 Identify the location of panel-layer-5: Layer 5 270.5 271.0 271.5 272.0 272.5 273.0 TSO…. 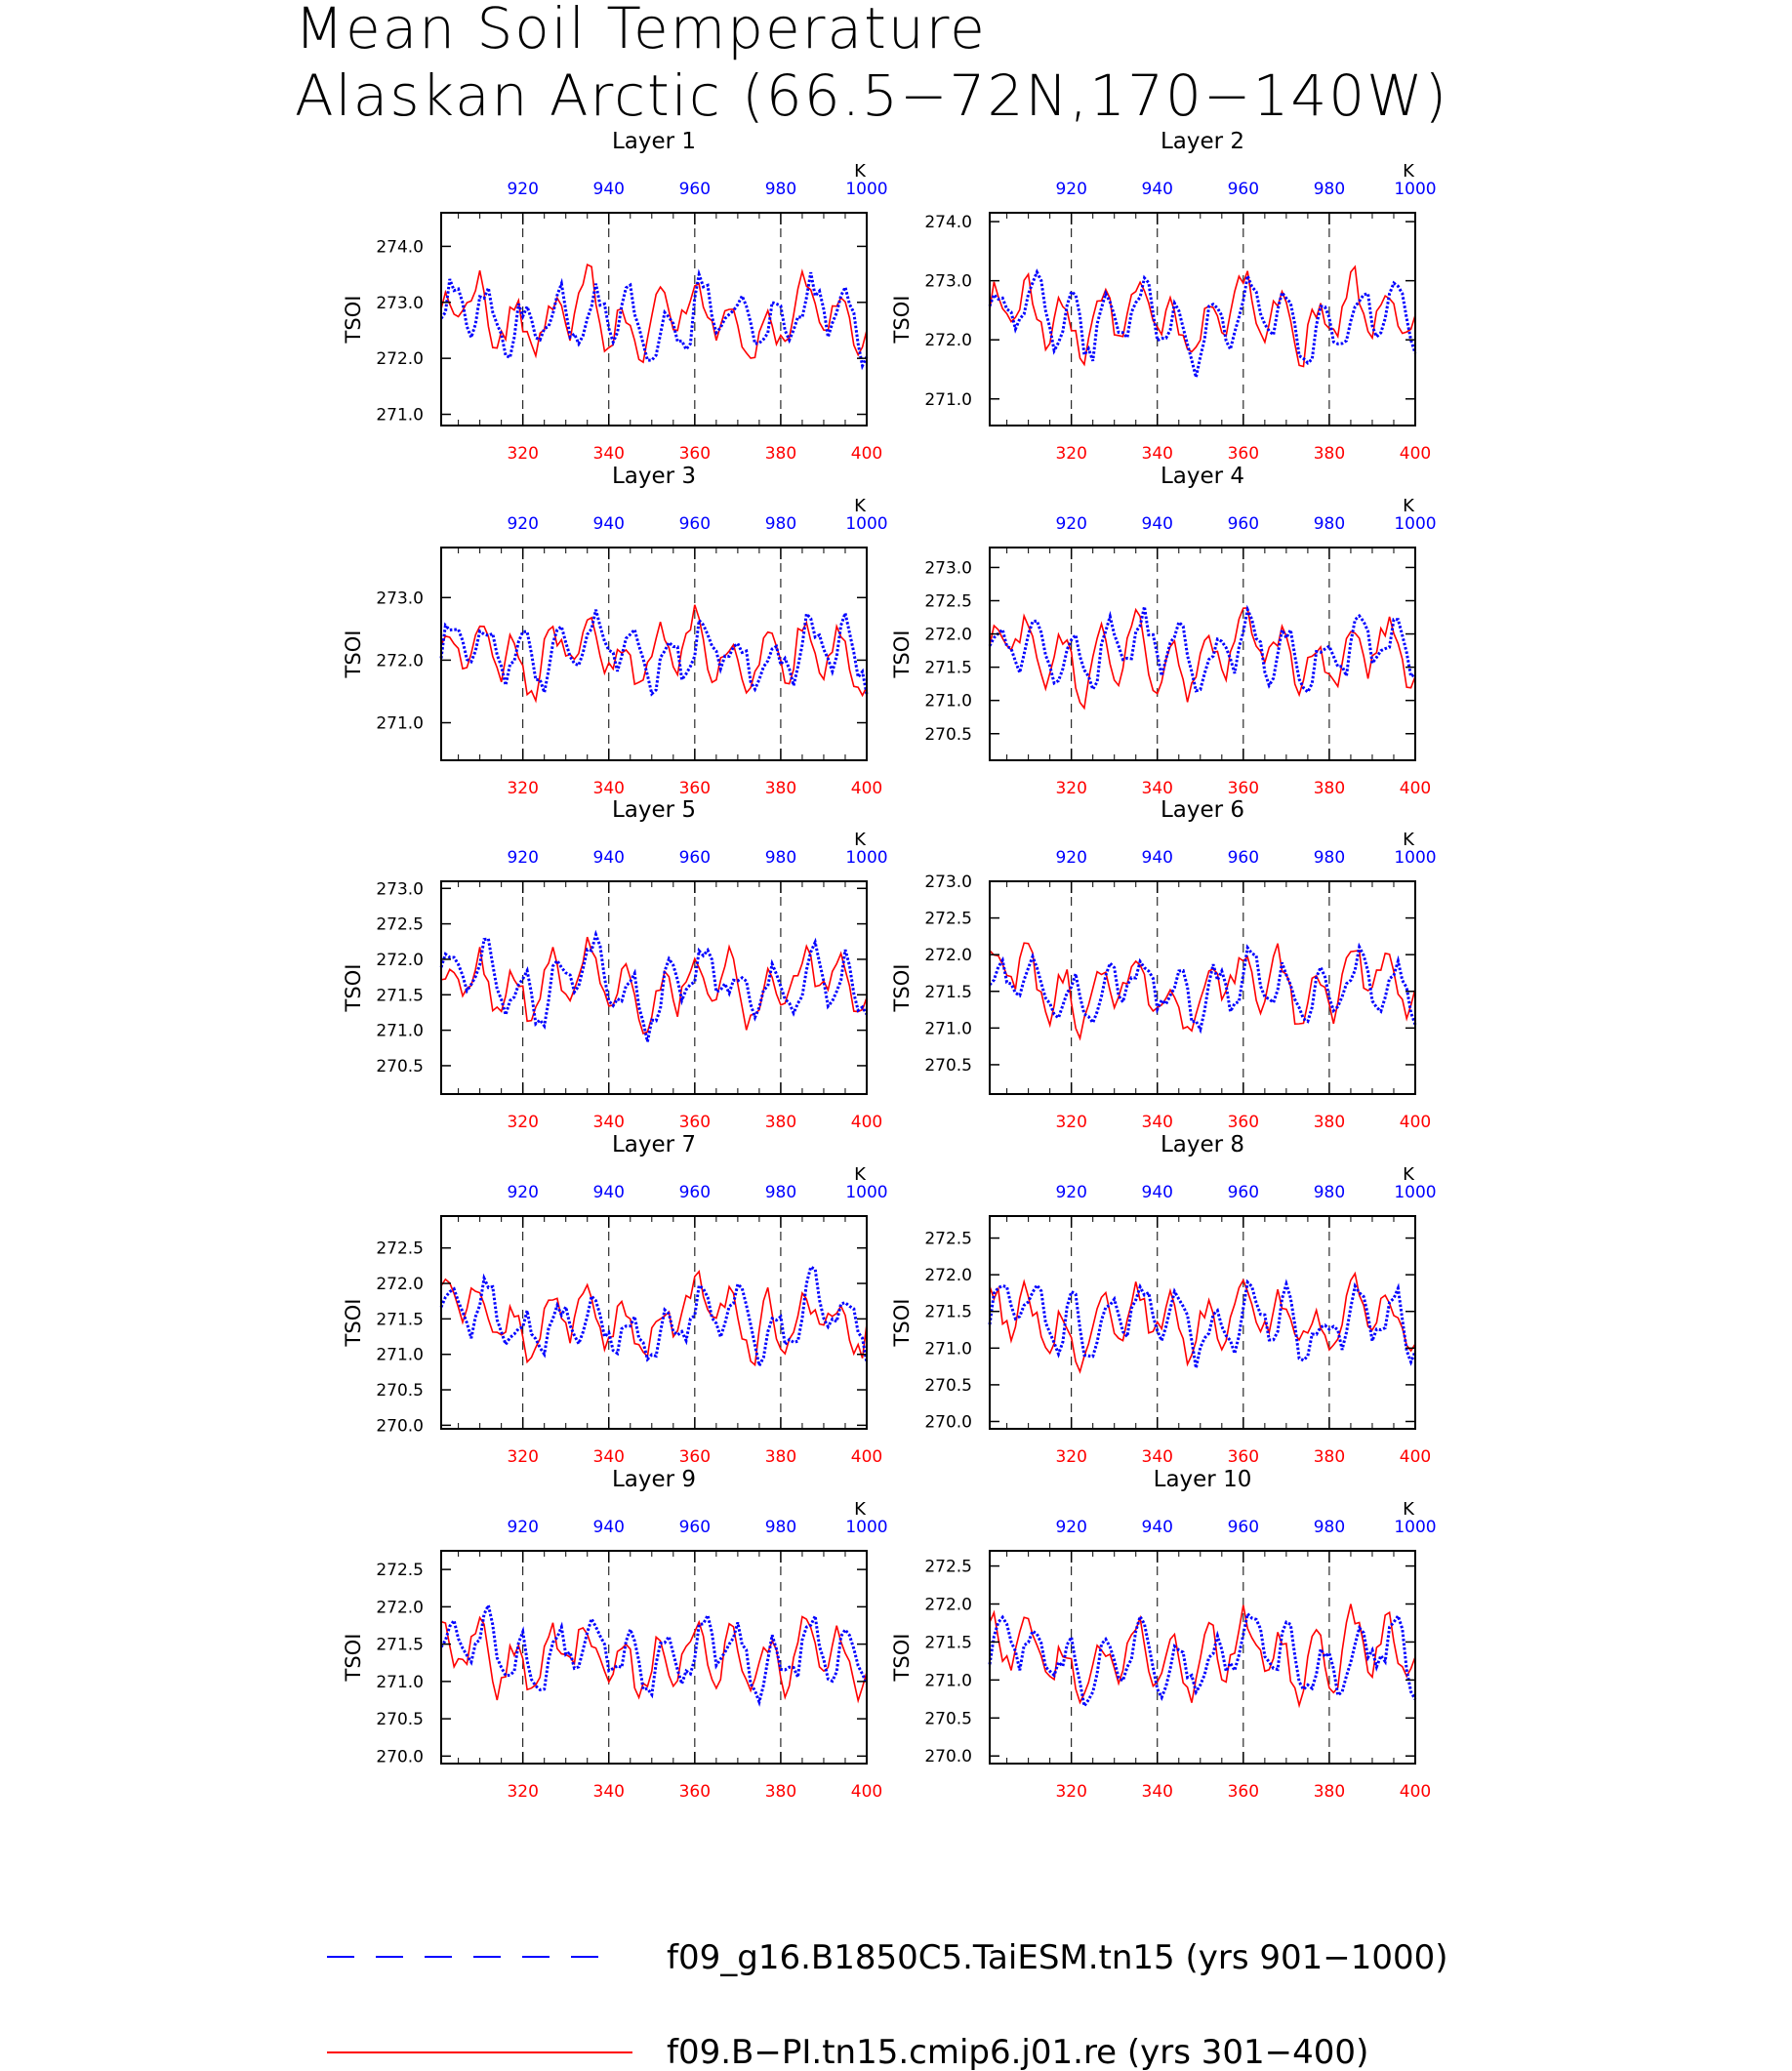
(615, 964).